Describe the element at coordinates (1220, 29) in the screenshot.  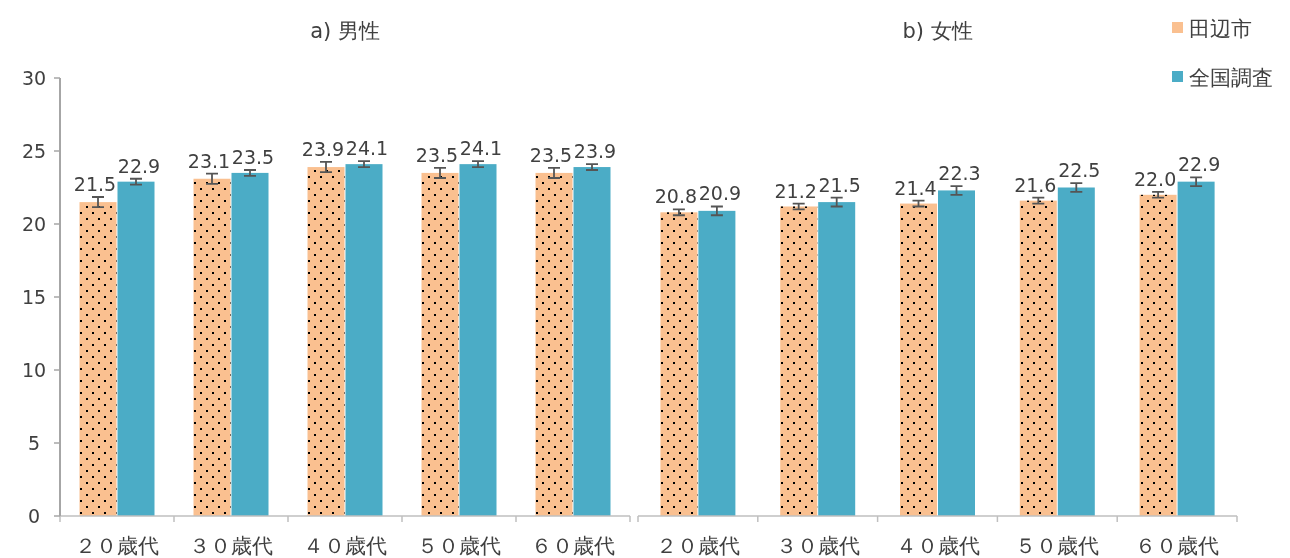
I see `legend-label: 田辺市` at that location.